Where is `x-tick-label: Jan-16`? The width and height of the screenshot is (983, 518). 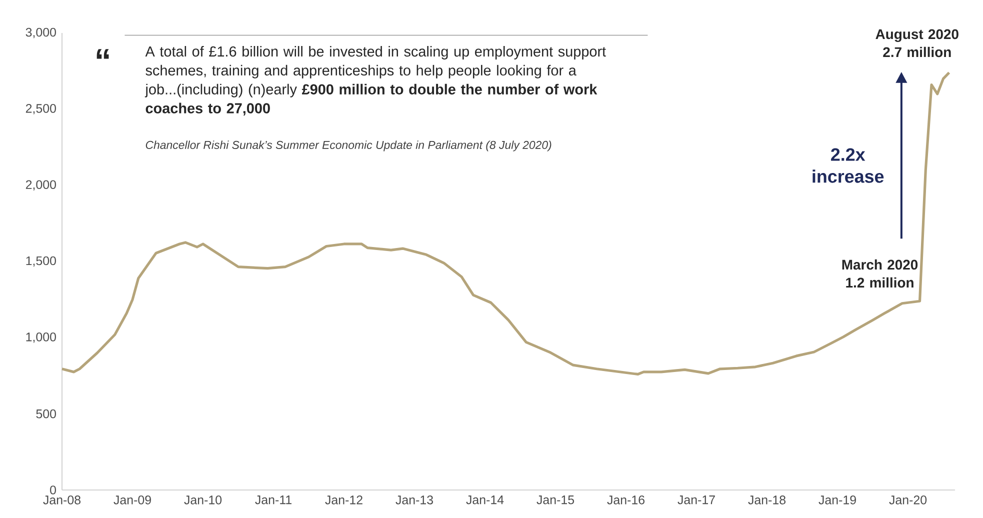
x-tick-label: Jan-16 is located at coordinates (625, 500).